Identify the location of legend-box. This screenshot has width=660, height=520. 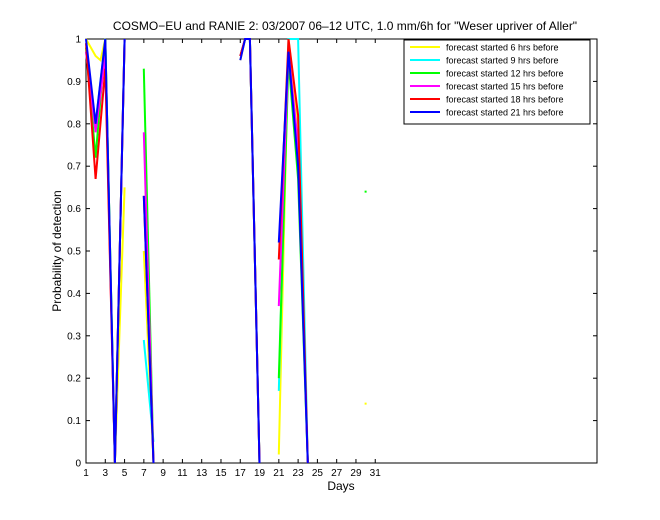
(497, 82).